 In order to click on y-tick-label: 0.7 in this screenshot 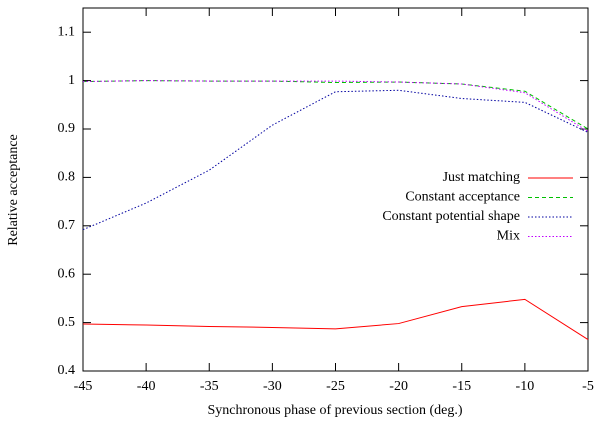, I will do `click(67, 225)`.